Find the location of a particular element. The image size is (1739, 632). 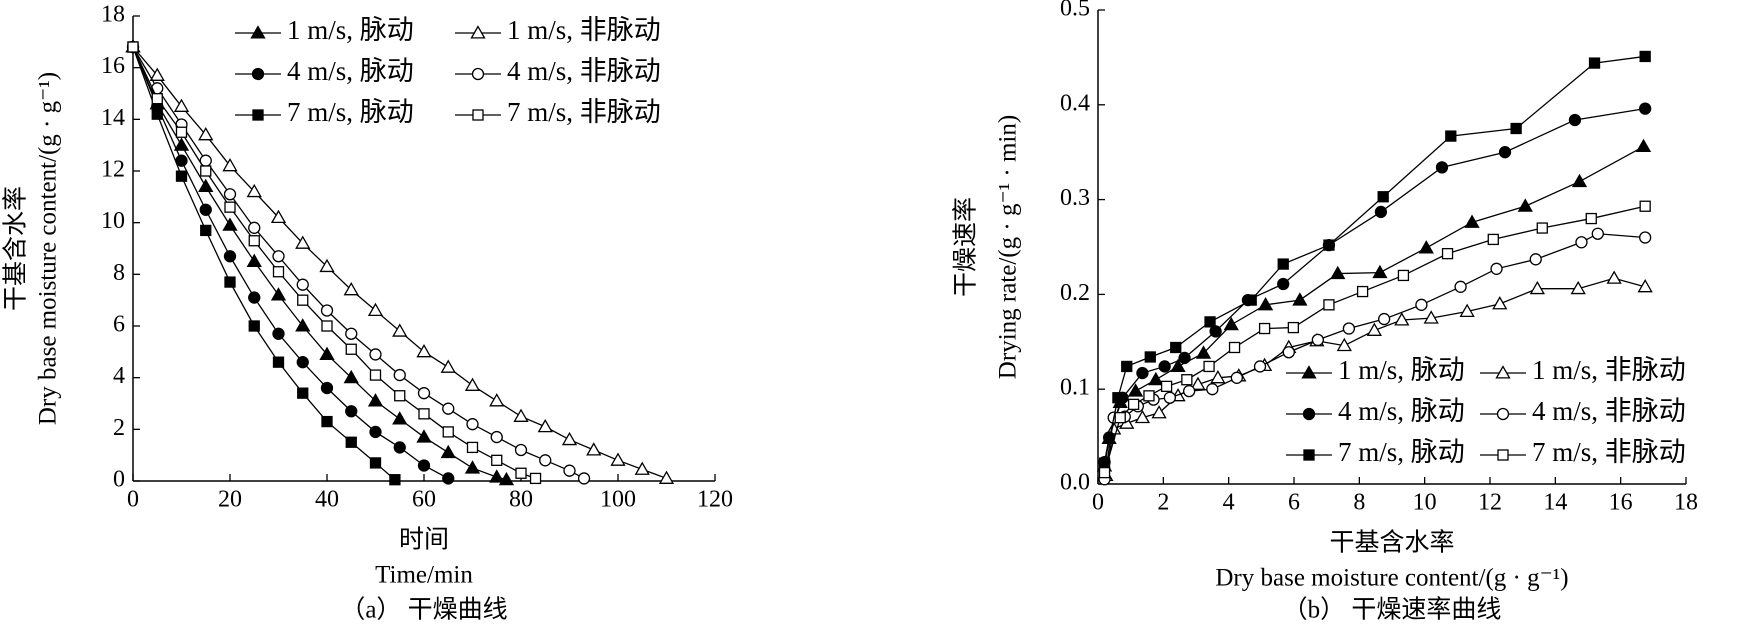

y-tick-label: 16 is located at coordinates (113, 66).